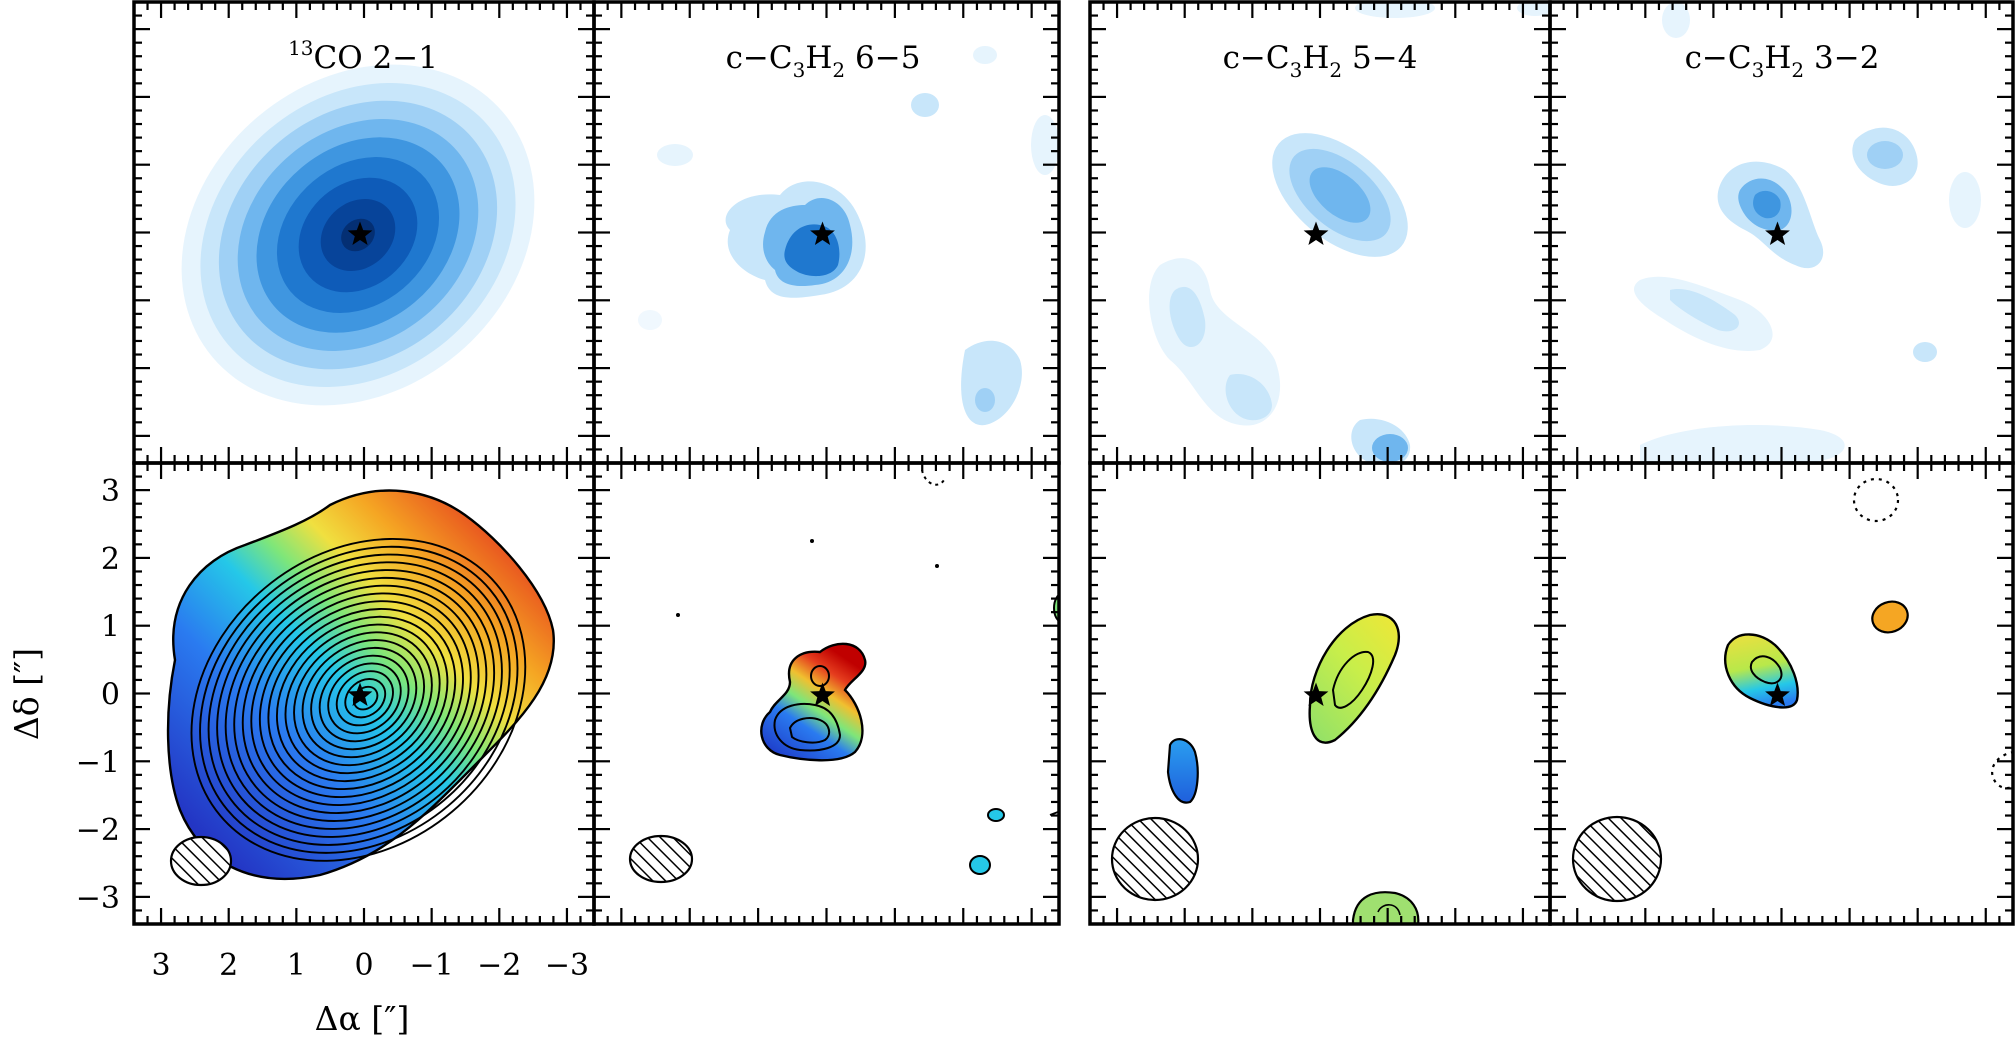 Image resolution: width=2016 pixels, height=1043 pixels. Describe the element at coordinates (1320, 61) in the screenshot. I see `title-c3h2-54: c−C3H2 5−4` at that location.